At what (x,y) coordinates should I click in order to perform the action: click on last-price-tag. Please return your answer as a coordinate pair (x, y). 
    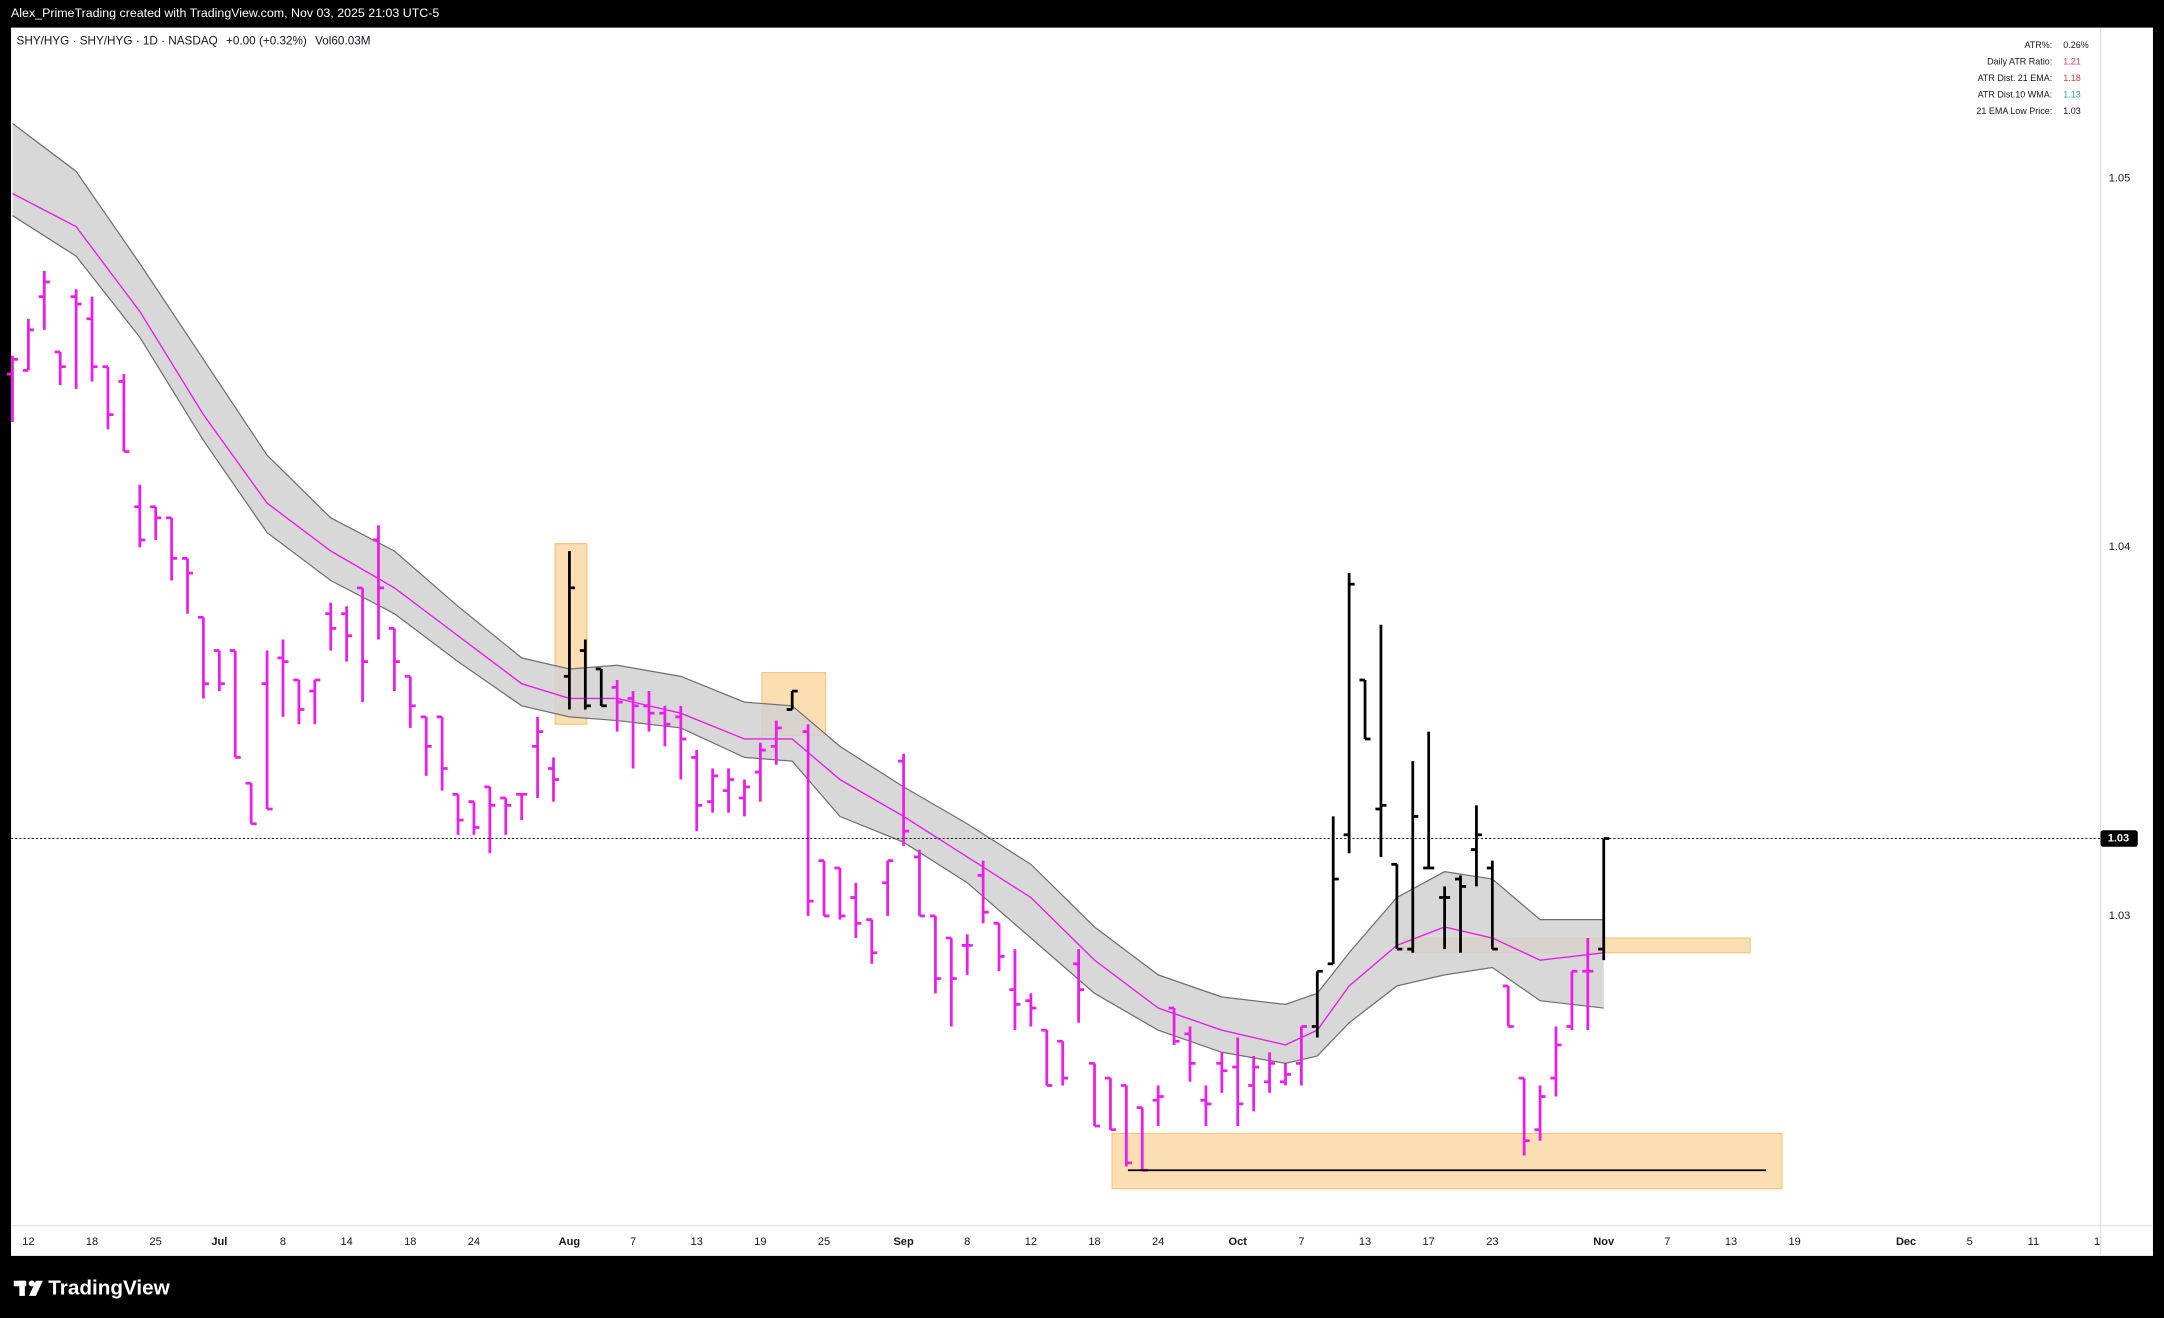
    Looking at the image, I should click on (2119, 838).